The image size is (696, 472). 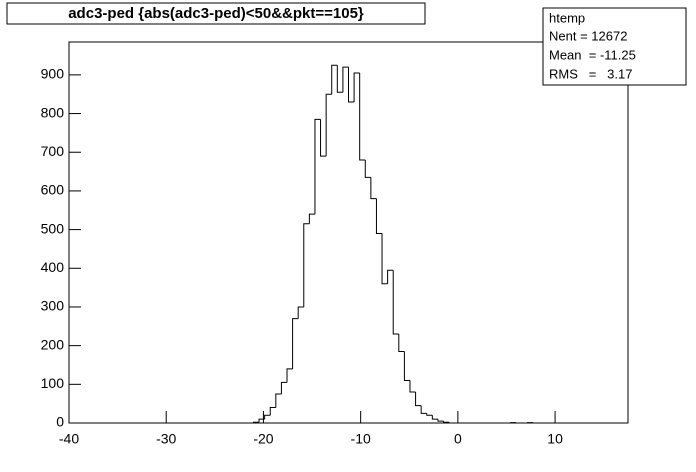 I want to click on y-tick-label: 0, so click(x=60, y=422).